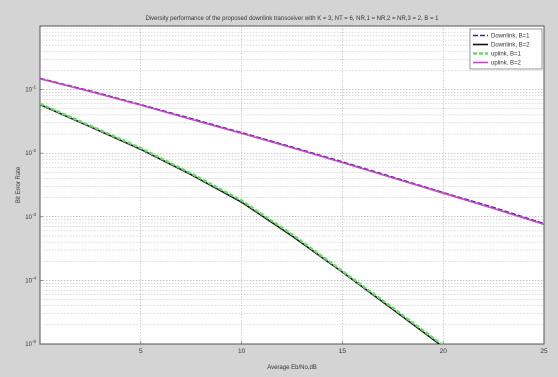 This screenshot has height=377, width=558. Describe the element at coordinates (506, 64) in the screenshot. I see `legend-label: uplink, B=2` at that location.